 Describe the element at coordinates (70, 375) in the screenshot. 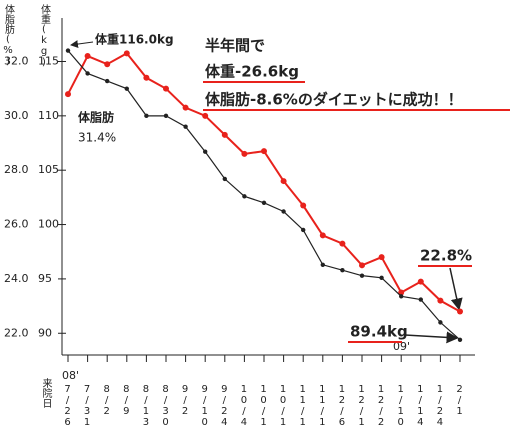

I see `year-label: 08'` at that location.